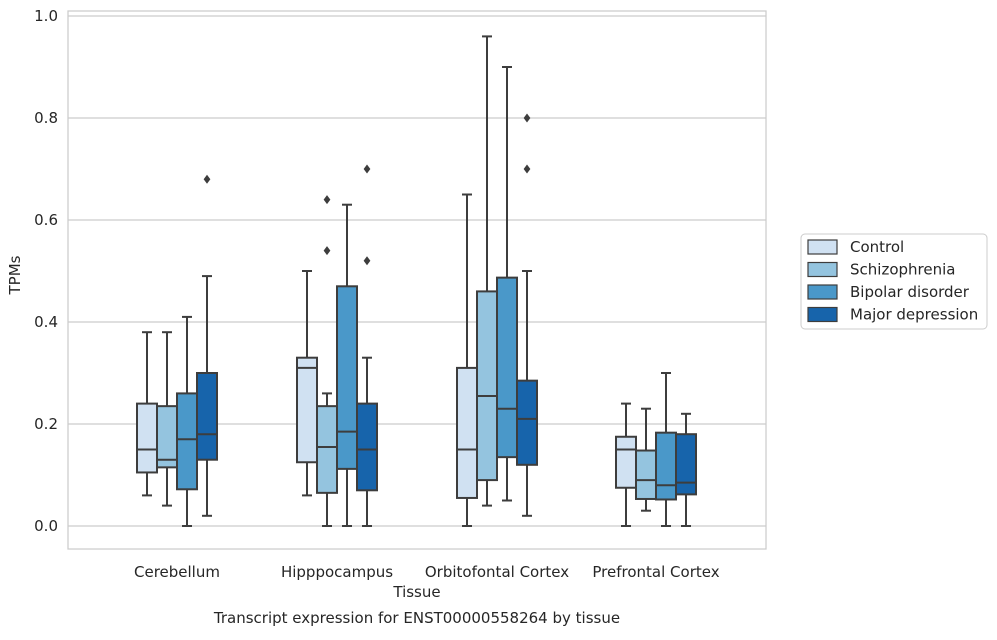  I want to click on y-tick-label: 1.0, so click(46, 16).